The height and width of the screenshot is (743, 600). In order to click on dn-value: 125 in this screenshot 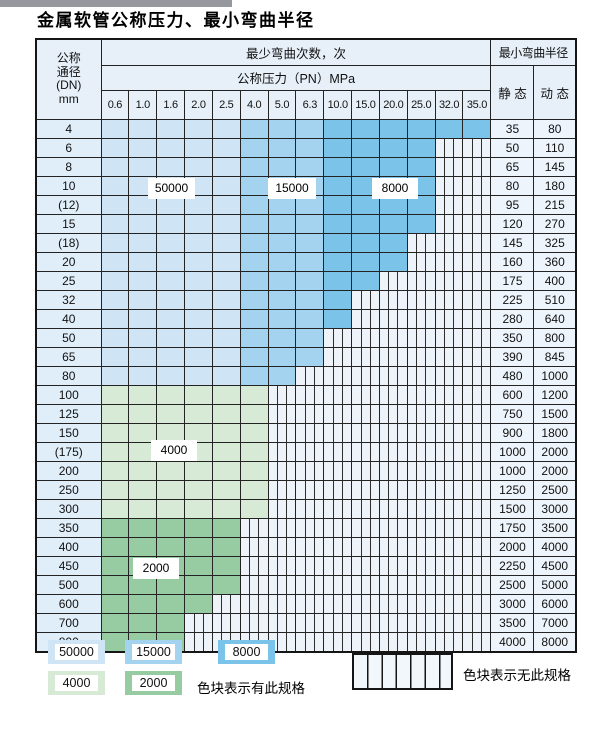, I will do `click(68, 413)`.